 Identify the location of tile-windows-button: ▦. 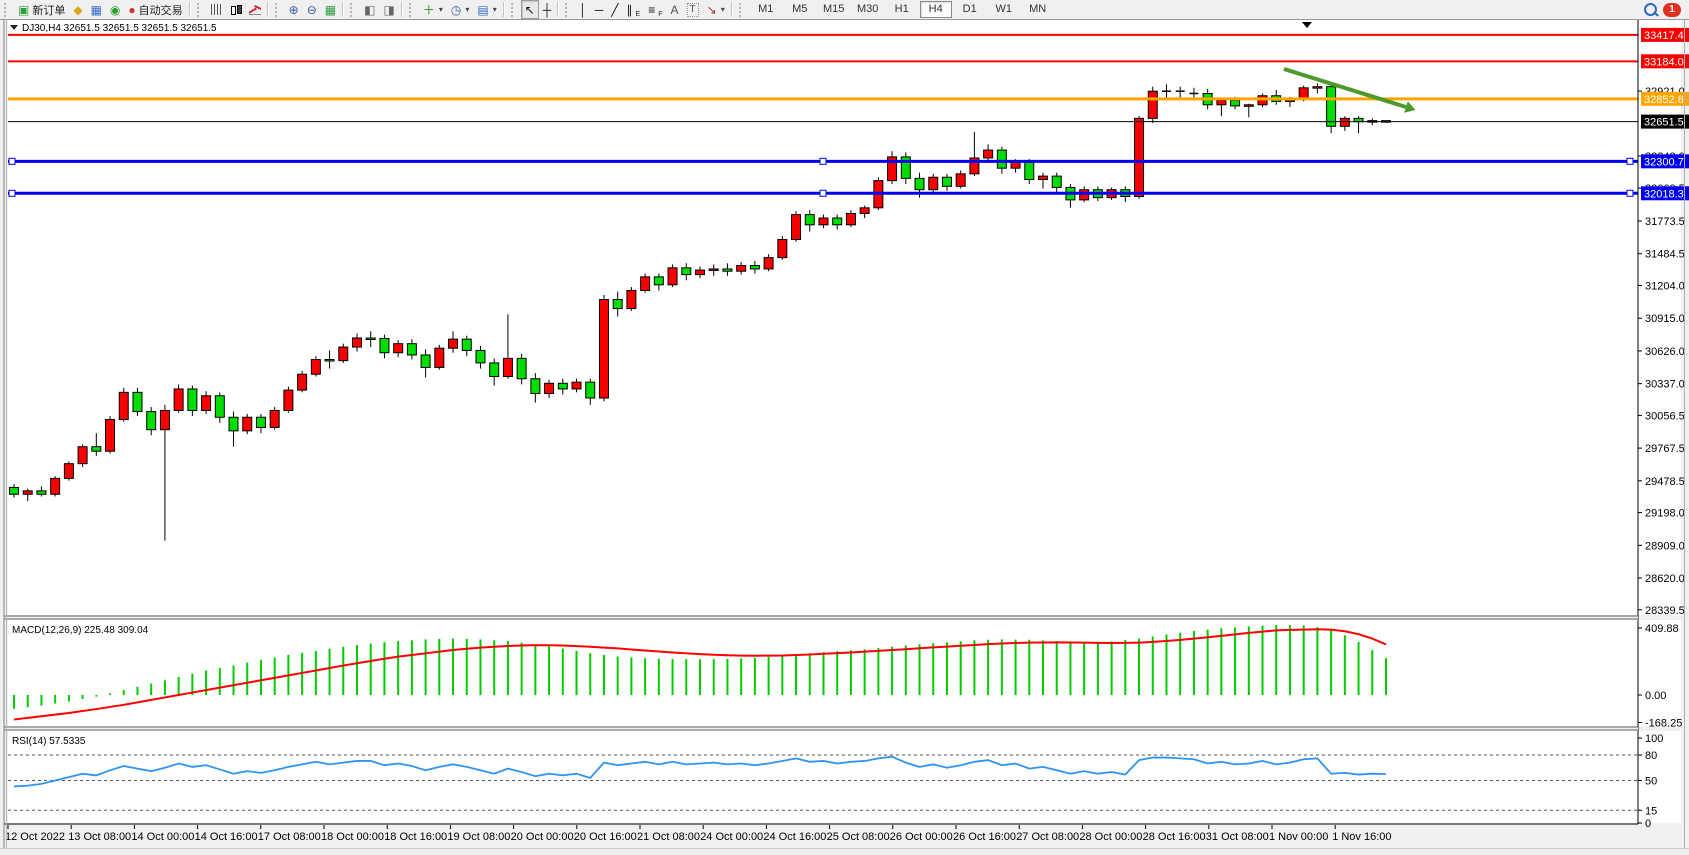
(330, 9).